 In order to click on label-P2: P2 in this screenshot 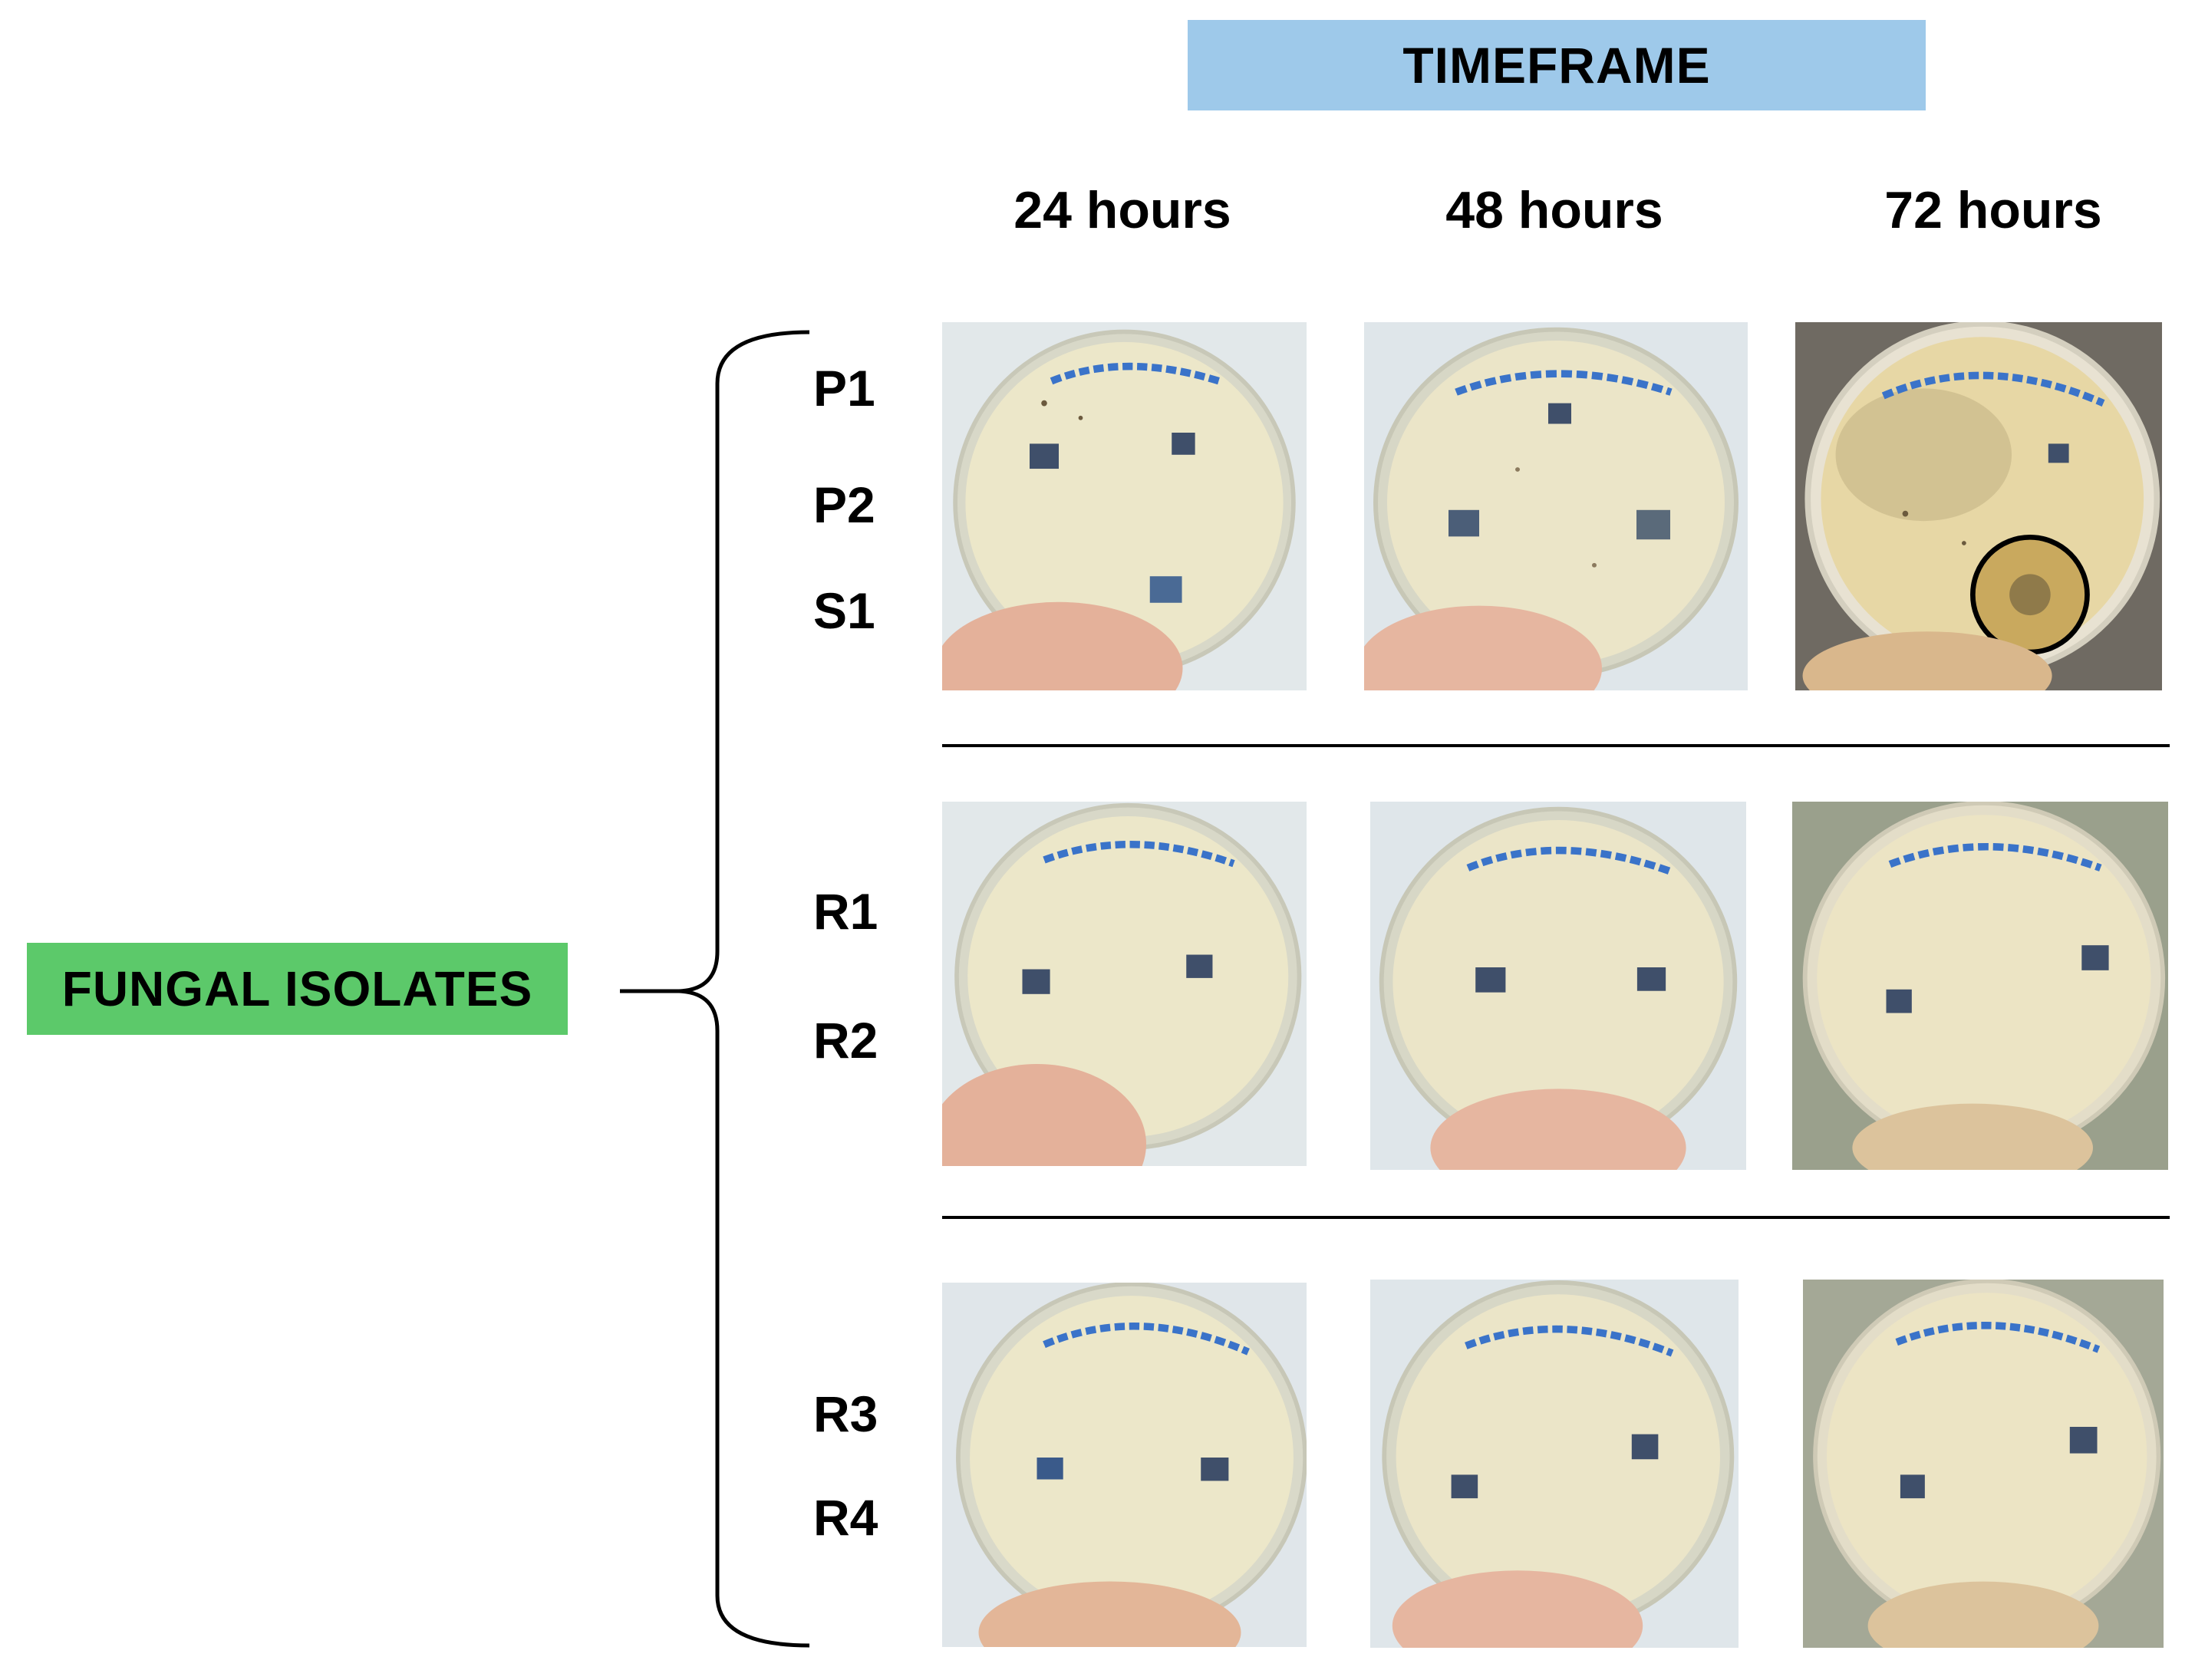, I will do `click(844, 504)`.